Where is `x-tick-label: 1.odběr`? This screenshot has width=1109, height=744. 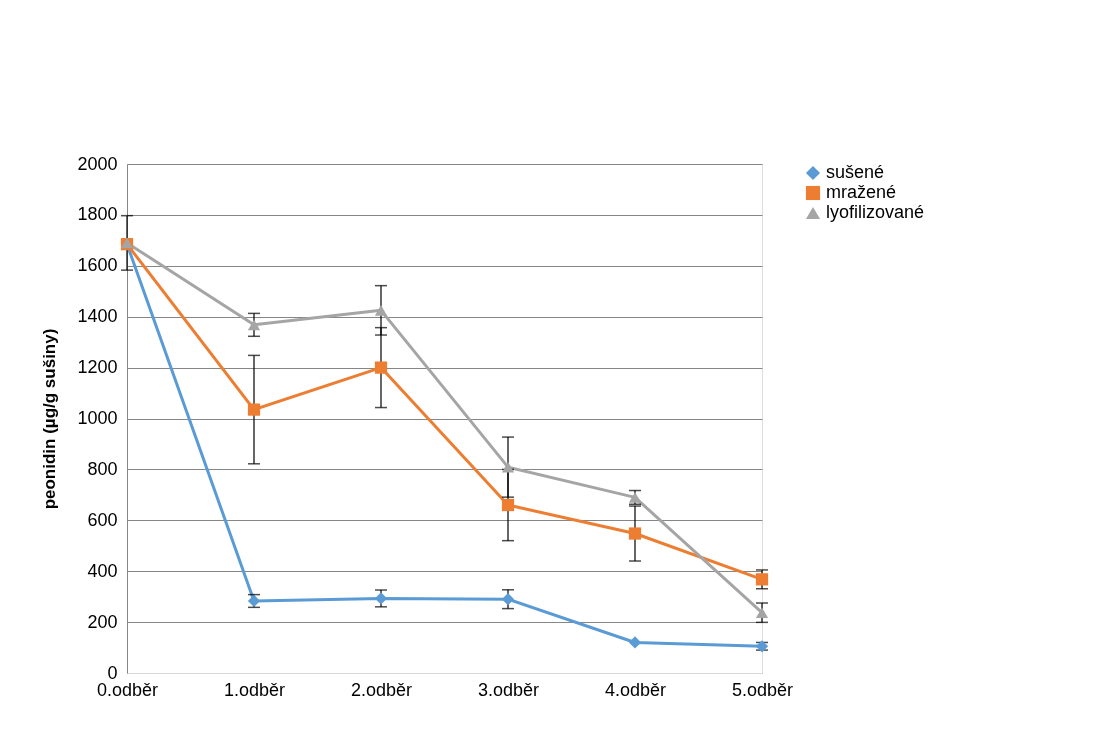 x-tick-label: 1.odběr is located at coordinates (254, 689).